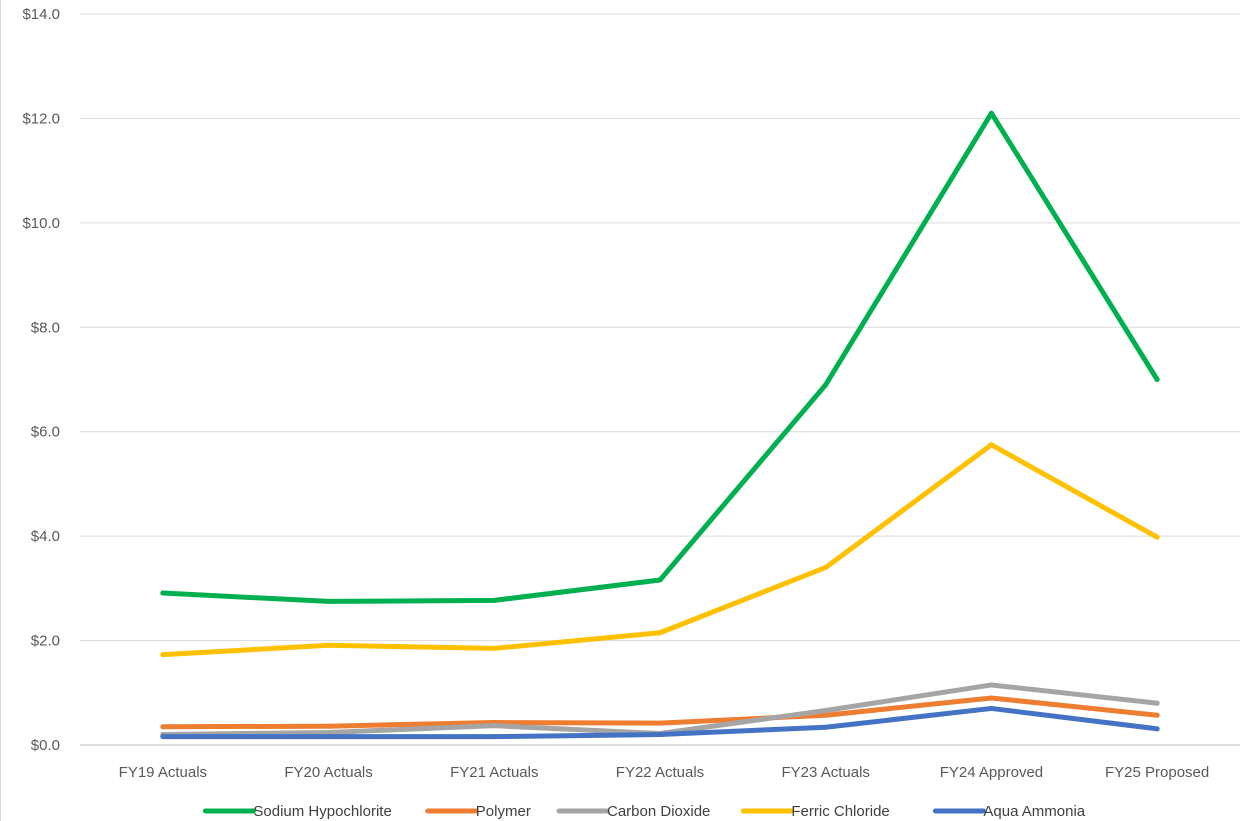 The height and width of the screenshot is (821, 1240). Describe the element at coordinates (45, 432) in the screenshot. I see `y-tick-label: $6.0` at that location.